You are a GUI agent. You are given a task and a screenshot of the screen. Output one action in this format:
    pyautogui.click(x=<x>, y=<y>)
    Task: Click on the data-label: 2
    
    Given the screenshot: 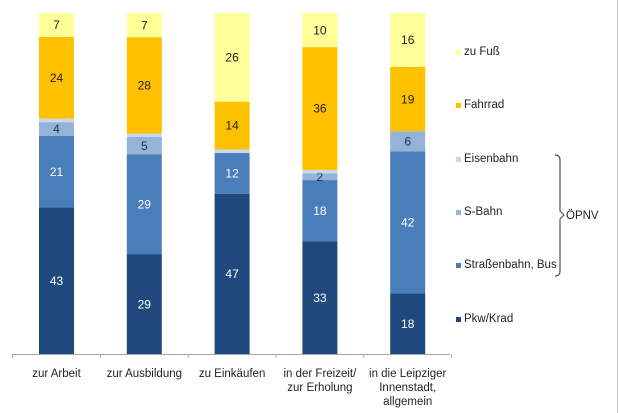 What is the action you would take?
    pyautogui.click(x=320, y=177)
    